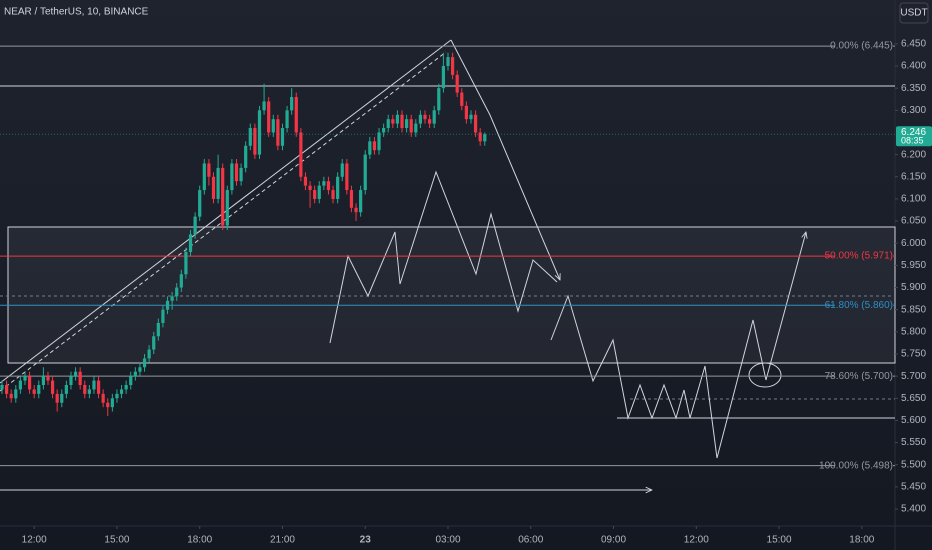 The height and width of the screenshot is (550, 932). What do you see at coordinates (765, 375) in the screenshot?
I see `highlight-circle` at bounding box center [765, 375].